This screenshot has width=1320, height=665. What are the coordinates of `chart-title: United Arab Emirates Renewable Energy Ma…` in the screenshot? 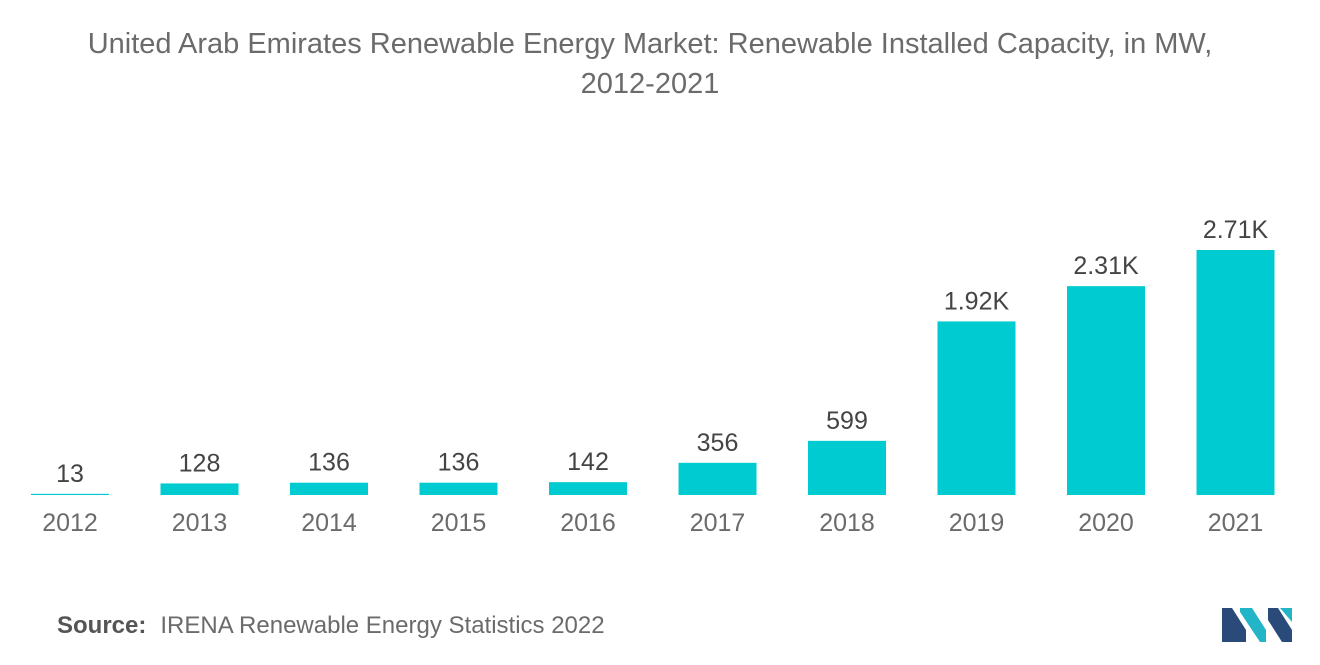 It's located at (650, 64).